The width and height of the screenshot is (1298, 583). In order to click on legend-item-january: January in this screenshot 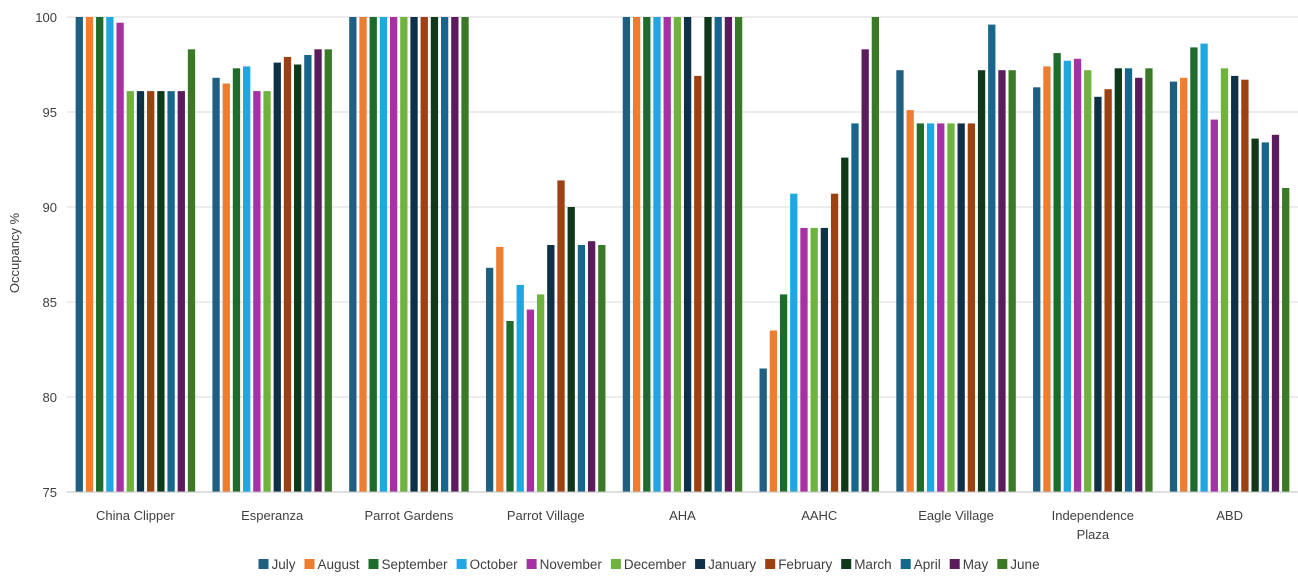, I will do `click(725, 564)`.